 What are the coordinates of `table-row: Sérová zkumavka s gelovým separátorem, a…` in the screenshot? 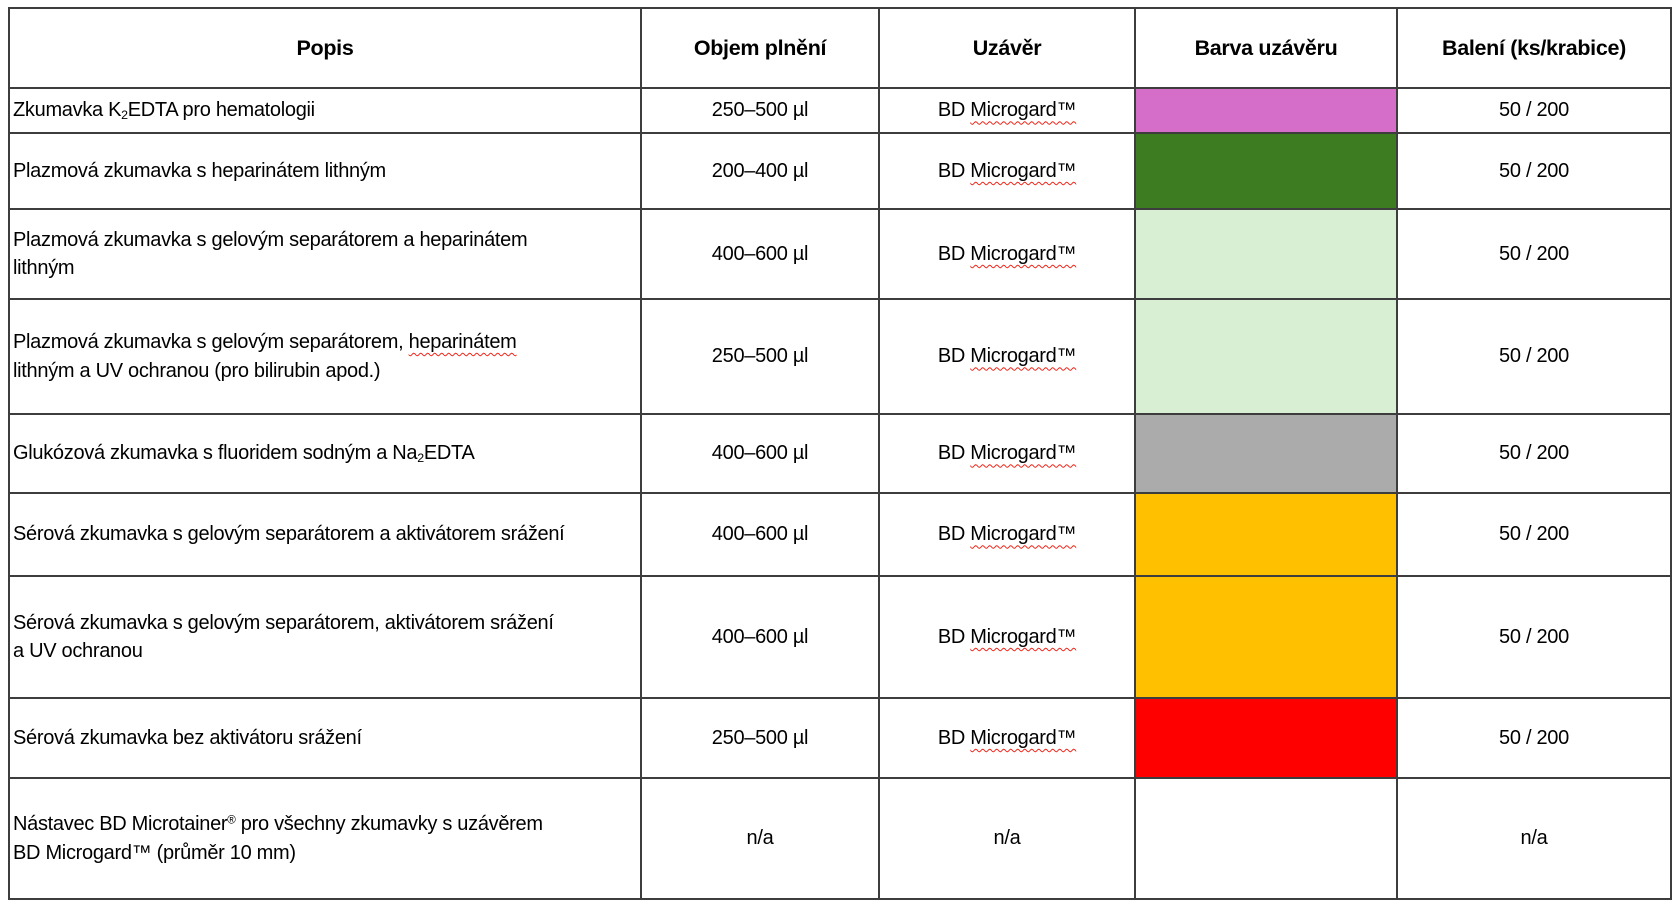 It's located at (840, 637).